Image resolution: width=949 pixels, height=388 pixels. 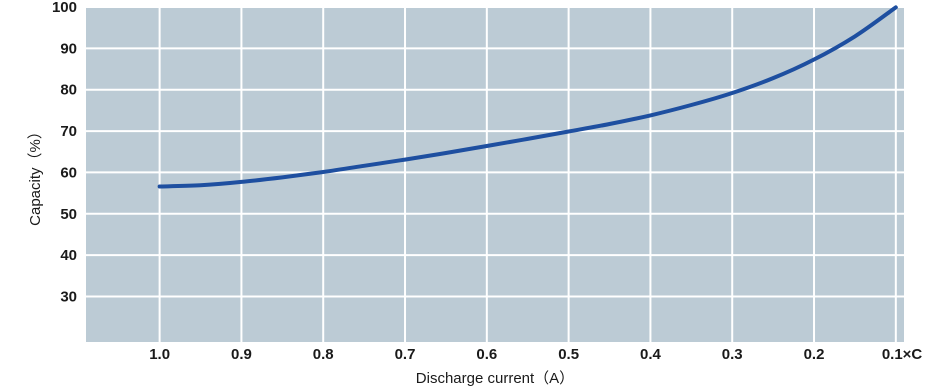 What do you see at coordinates (902, 354) in the screenshot?
I see `x-tick-label: 0.1×C` at bounding box center [902, 354].